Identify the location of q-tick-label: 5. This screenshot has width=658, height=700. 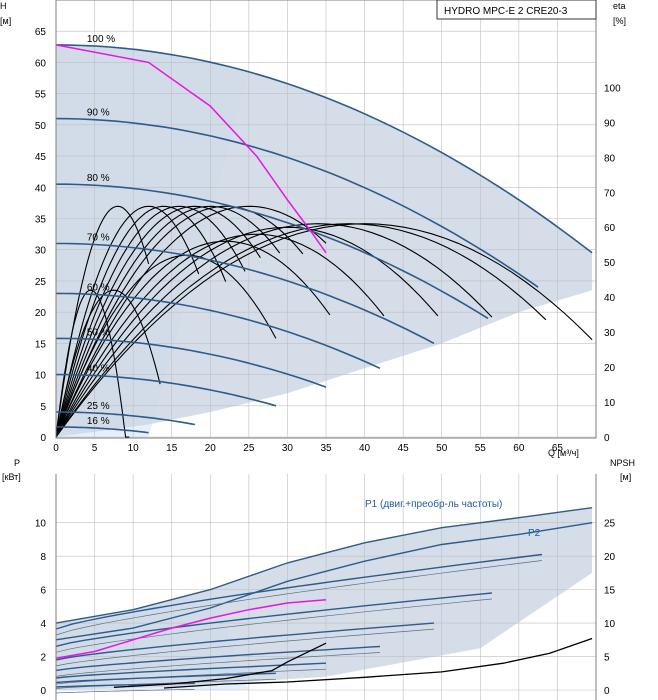
(95, 448).